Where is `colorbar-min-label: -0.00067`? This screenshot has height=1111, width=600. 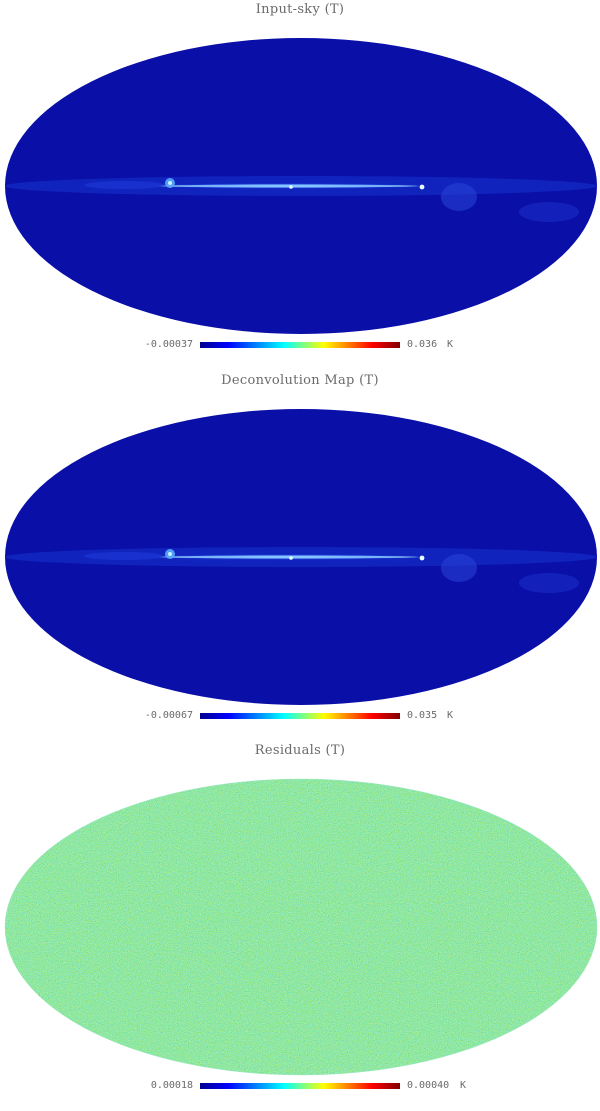 colorbar-min-label: -0.00067 is located at coordinates (168, 715).